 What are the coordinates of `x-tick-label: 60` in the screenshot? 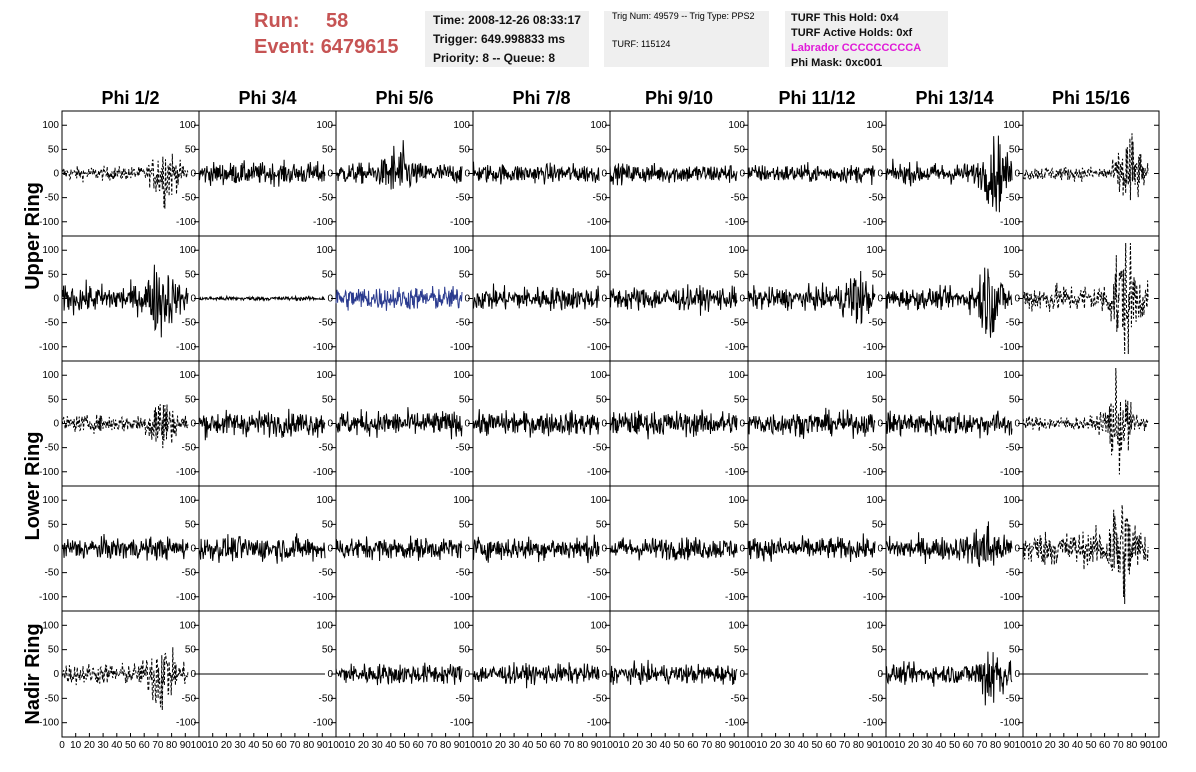 It's located at (831, 745).